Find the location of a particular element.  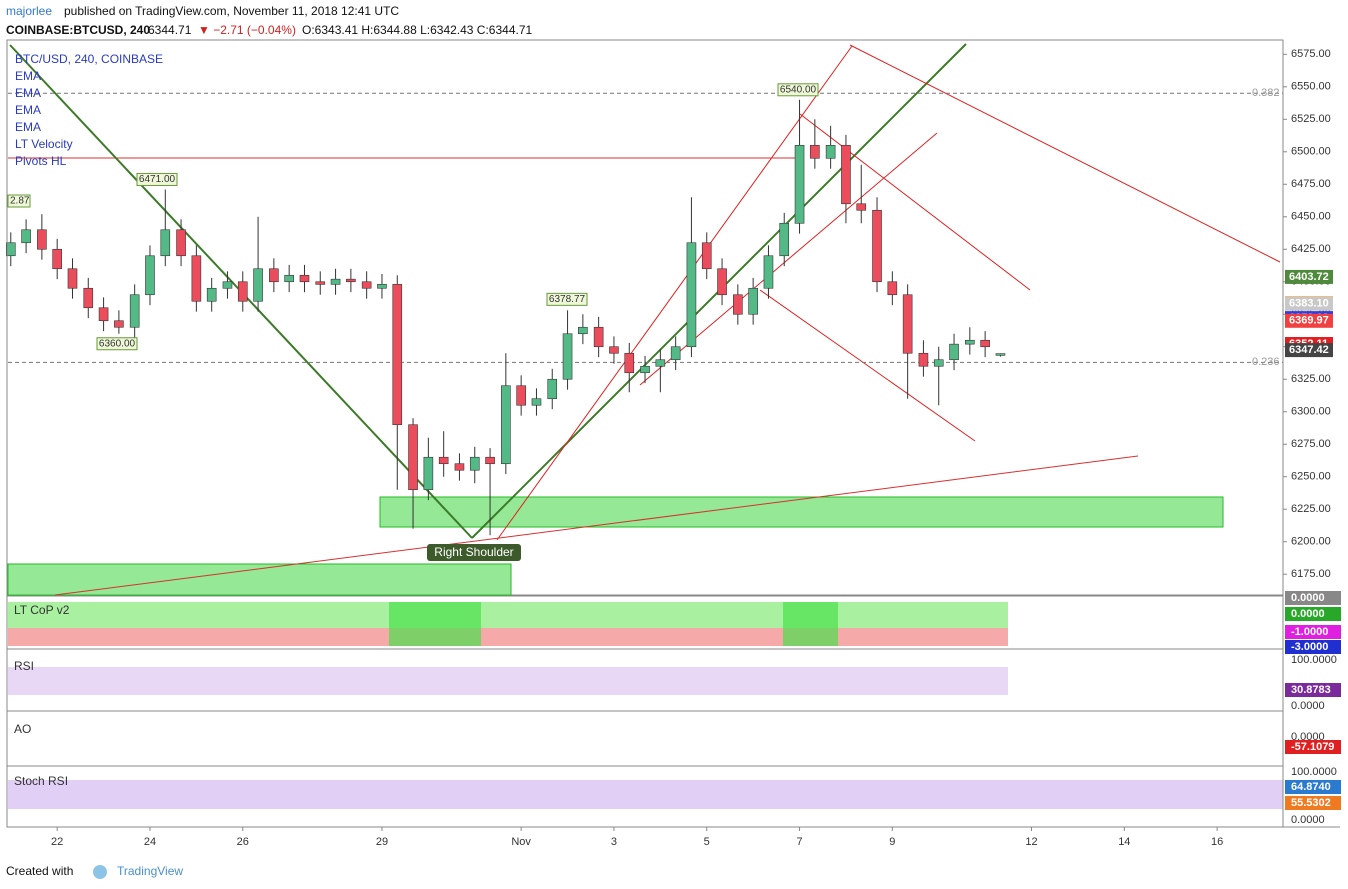

panel-title: LT CoP v2 is located at coordinates (42, 610).